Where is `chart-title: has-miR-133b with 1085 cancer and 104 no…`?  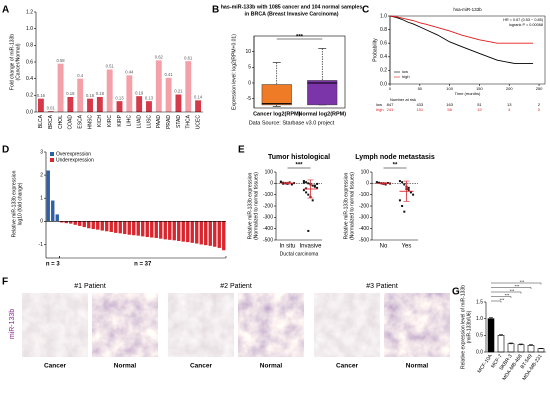
chart-title: has-miR-133b with 1085 cancer and 104 no… is located at coordinates (292, 7).